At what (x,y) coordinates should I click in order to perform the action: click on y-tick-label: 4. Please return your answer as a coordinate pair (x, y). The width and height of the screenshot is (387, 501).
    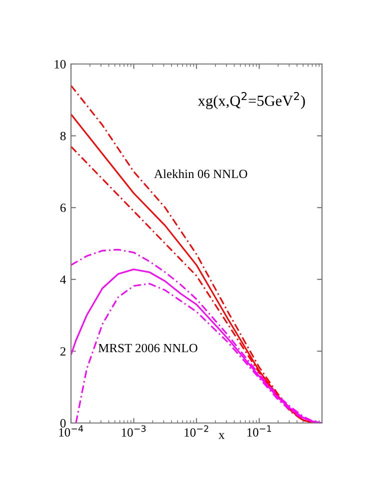
    Looking at the image, I should click on (63, 280).